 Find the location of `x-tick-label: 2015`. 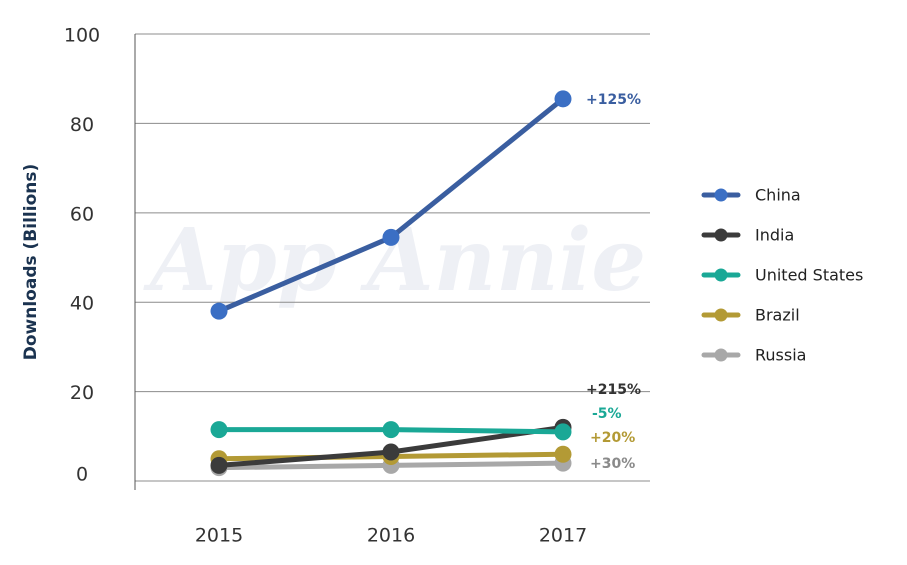

x-tick-label: 2015 is located at coordinates (219, 536).